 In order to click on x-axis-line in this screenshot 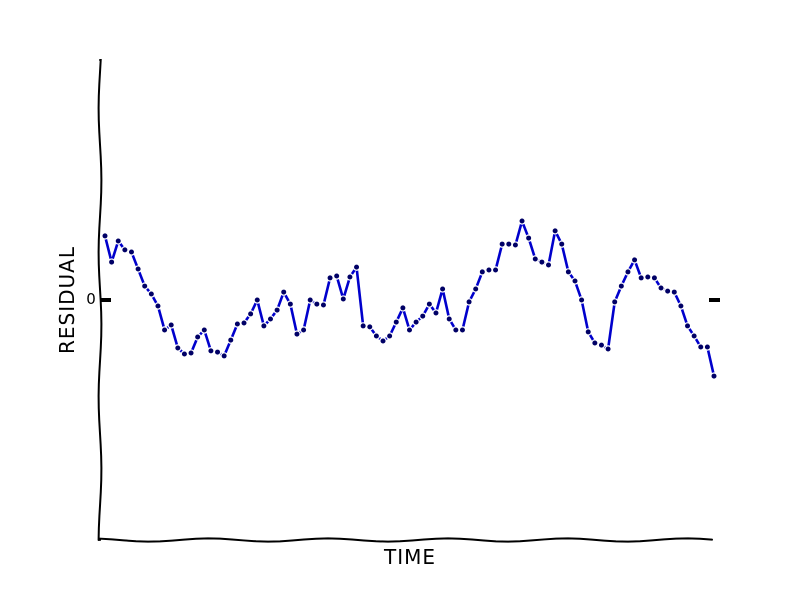, I will do `click(406, 540)`.